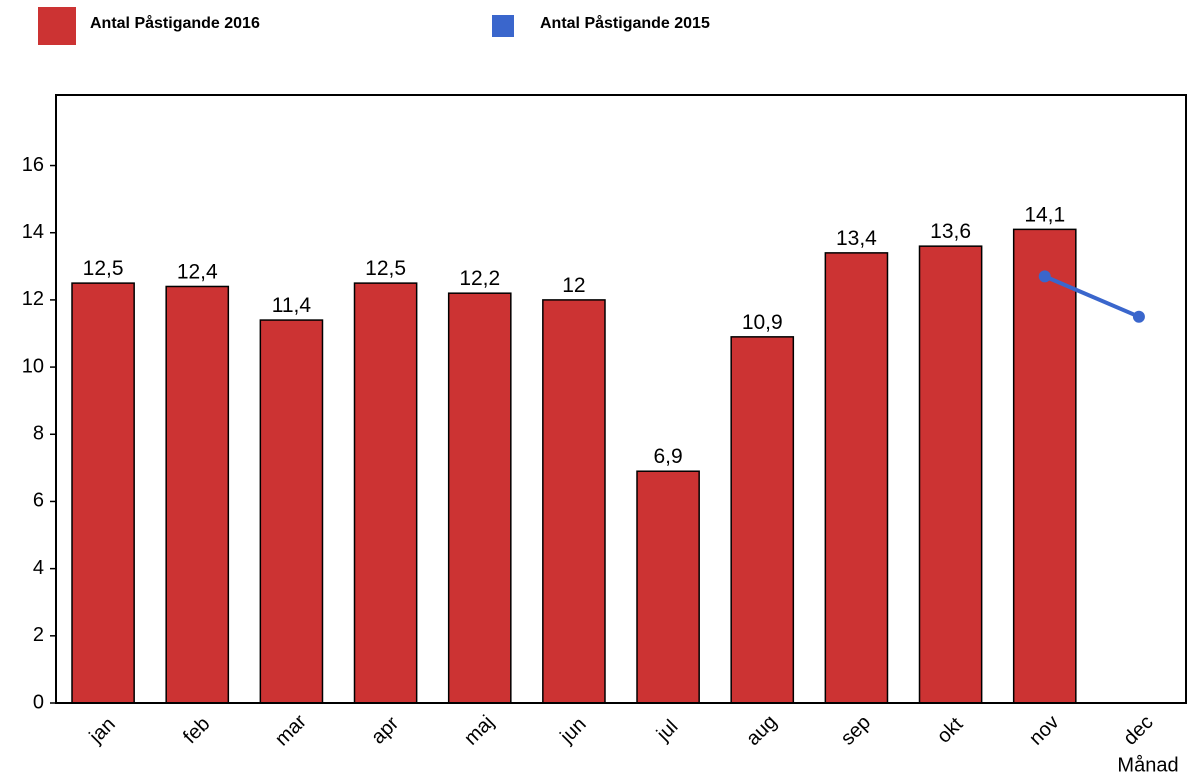 The width and height of the screenshot is (1191, 783). What do you see at coordinates (33, 366) in the screenshot?
I see `y-tick-label: 10` at bounding box center [33, 366].